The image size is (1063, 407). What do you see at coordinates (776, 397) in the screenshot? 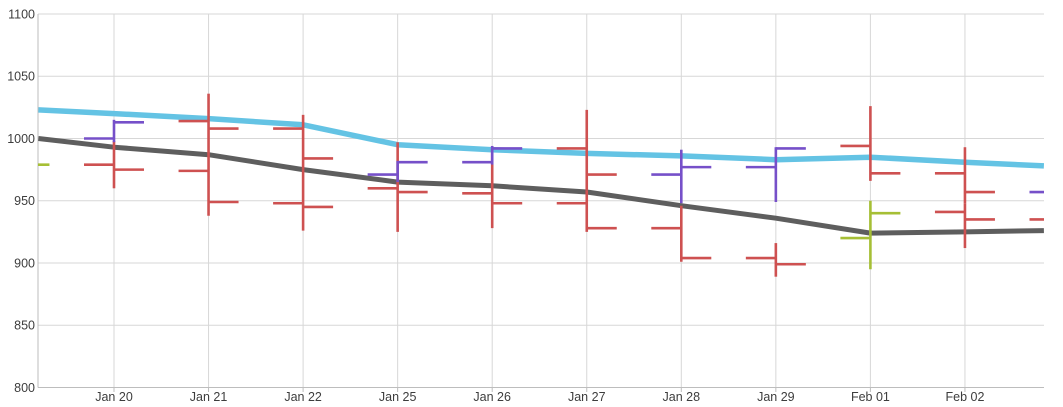
I see `x-axis-label: Jan 29` at bounding box center [776, 397].